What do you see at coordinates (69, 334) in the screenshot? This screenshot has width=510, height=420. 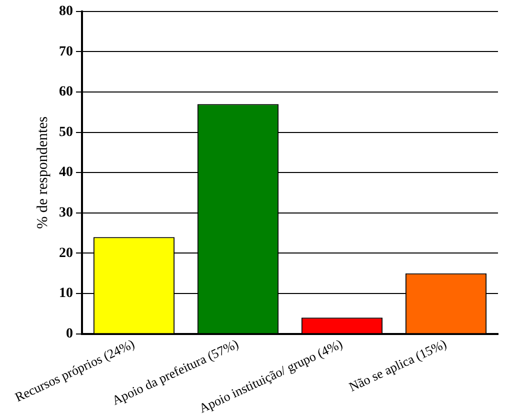 I see `y-tick-label: 0` at bounding box center [69, 334].